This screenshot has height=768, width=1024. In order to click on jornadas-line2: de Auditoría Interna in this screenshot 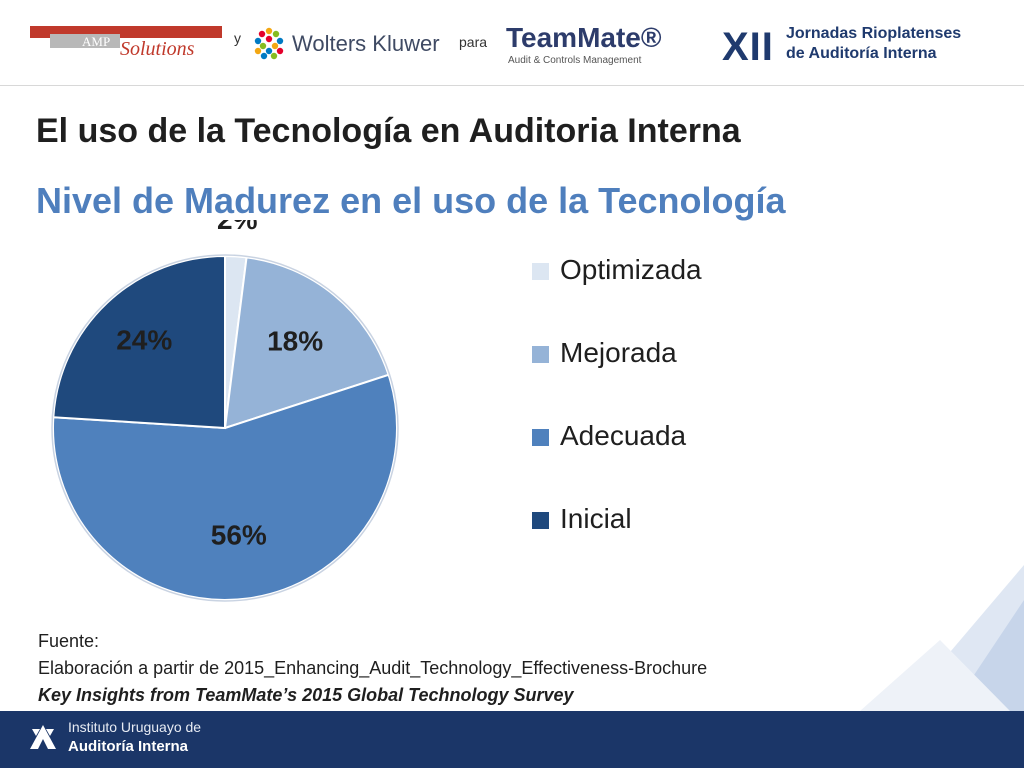, I will do `click(861, 53)`.